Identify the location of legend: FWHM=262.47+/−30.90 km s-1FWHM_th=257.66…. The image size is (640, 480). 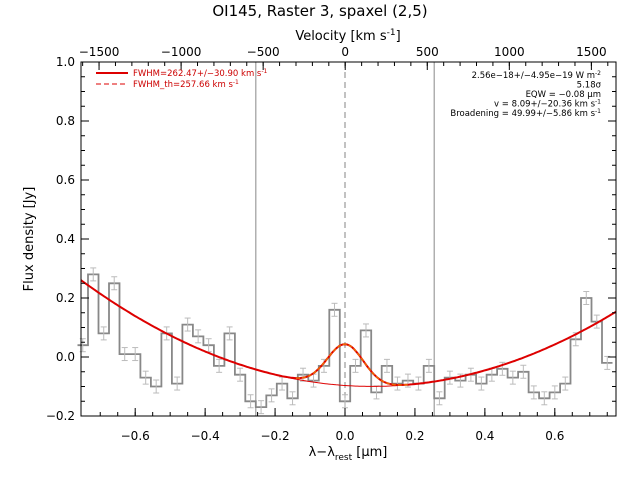
(182, 79).